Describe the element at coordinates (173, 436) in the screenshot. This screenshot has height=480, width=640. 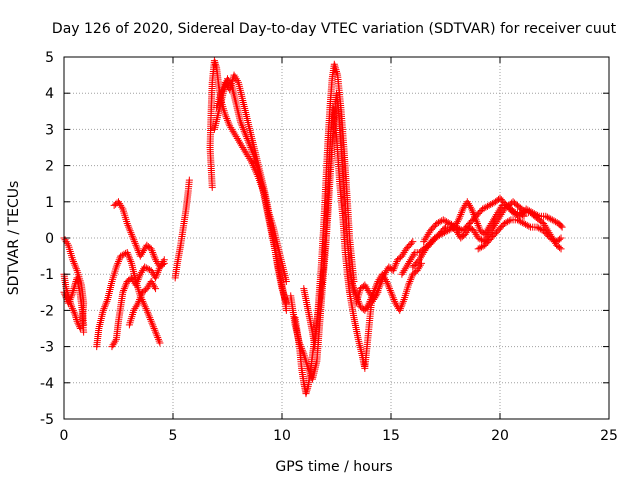
I see `x-tick-label: 5` at that location.